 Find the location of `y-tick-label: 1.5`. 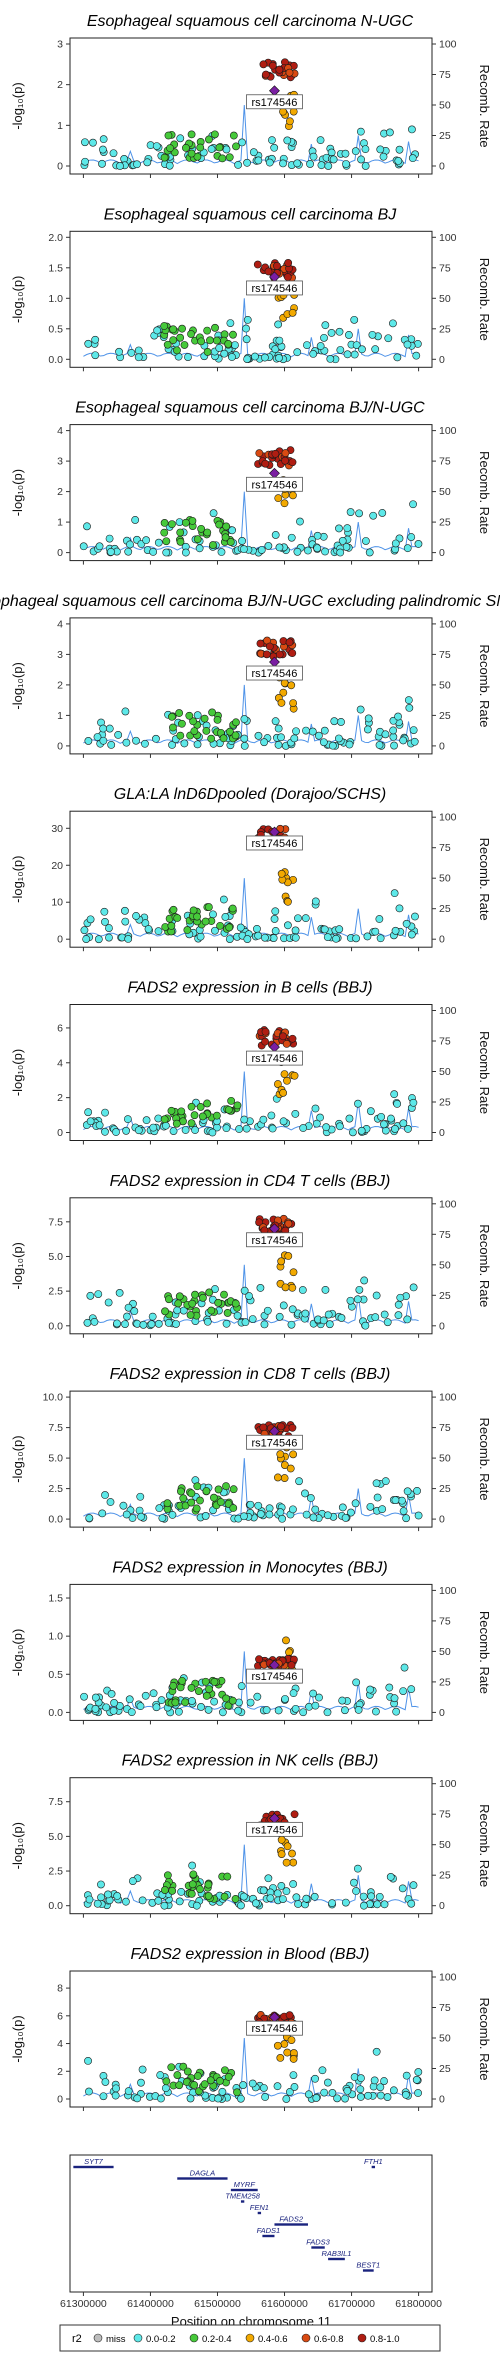

y-tick-label: 1.5 is located at coordinates (55, 268).